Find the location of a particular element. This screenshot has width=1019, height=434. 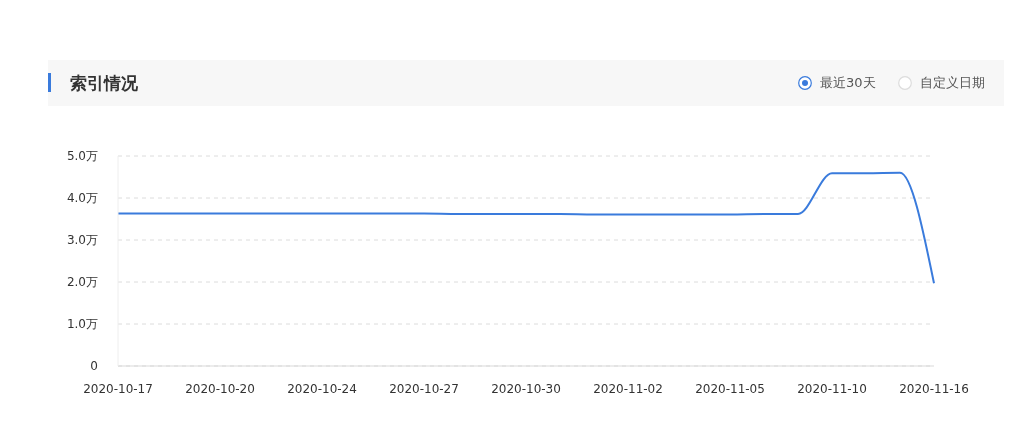

x-tick-label: 2020-10-24 is located at coordinates (322, 388).